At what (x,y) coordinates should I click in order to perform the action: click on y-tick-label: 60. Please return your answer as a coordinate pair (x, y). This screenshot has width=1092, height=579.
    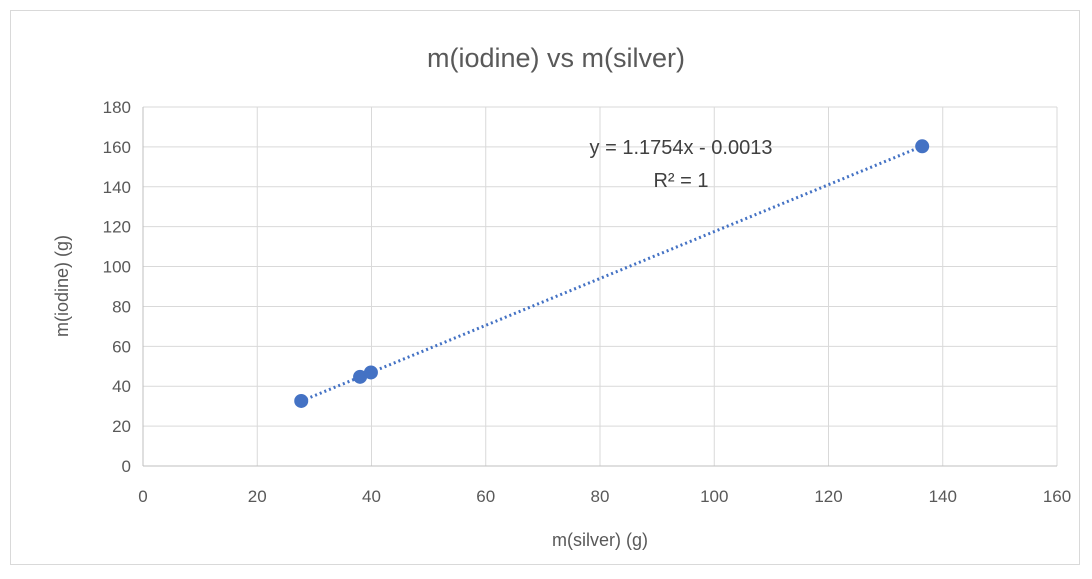
    Looking at the image, I should click on (121, 346).